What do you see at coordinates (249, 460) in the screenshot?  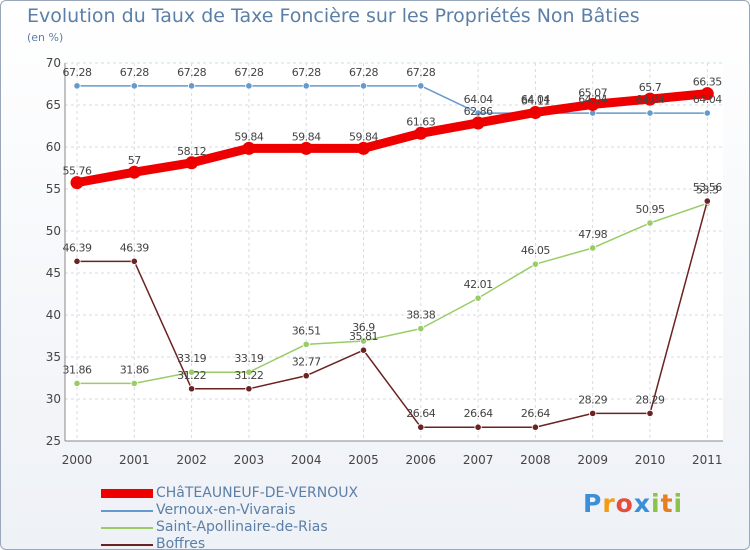 I see `x-tick-label: 2003` at bounding box center [249, 460].